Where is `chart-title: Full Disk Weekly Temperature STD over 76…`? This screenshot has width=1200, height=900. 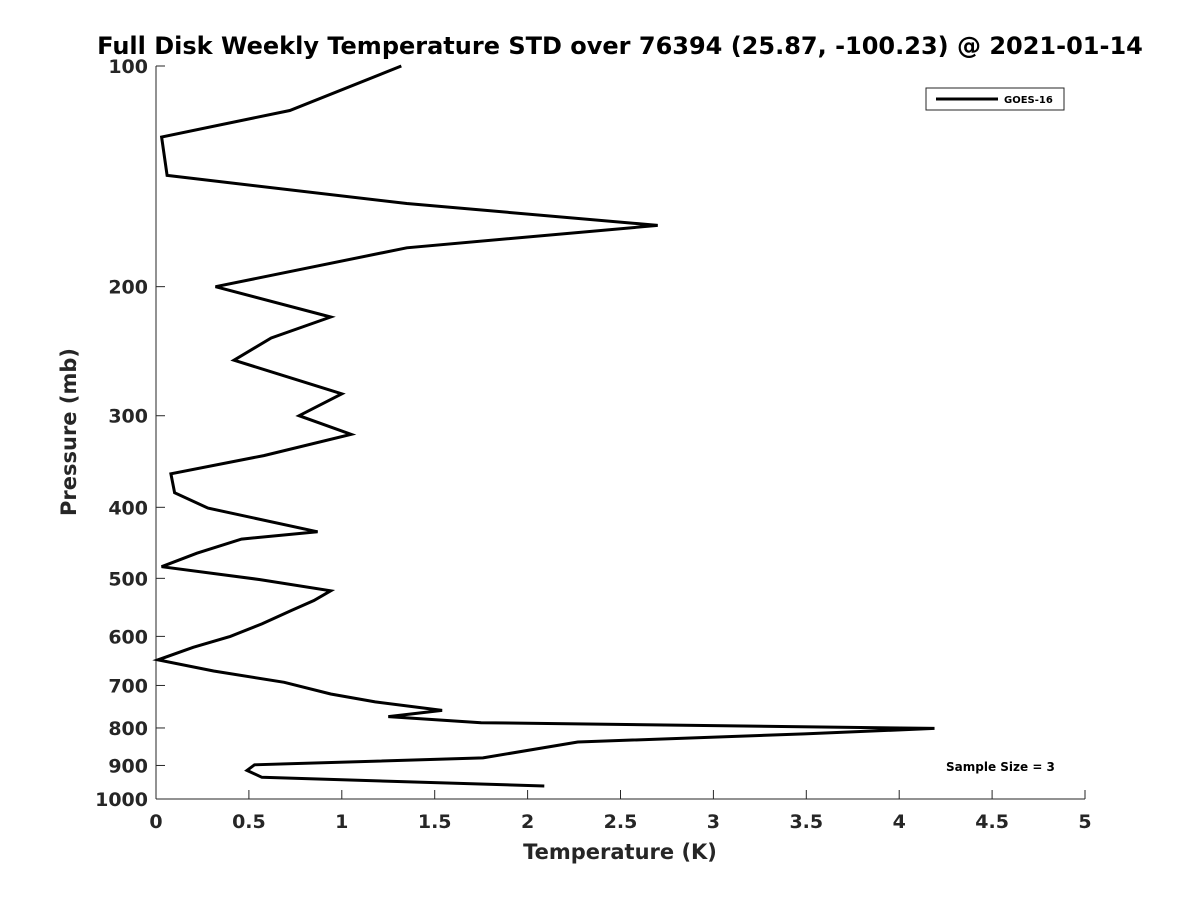
chart-title: Full Disk Weekly Temperature STD over 76… is located at coordinates (620, 46).